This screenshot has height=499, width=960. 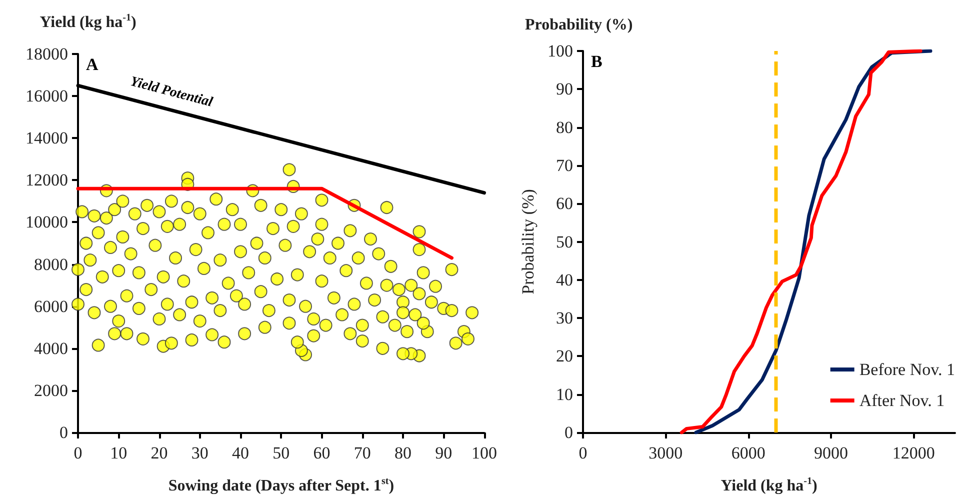 I want to click on x-tick-label: 80, so click(x=403, y=453).